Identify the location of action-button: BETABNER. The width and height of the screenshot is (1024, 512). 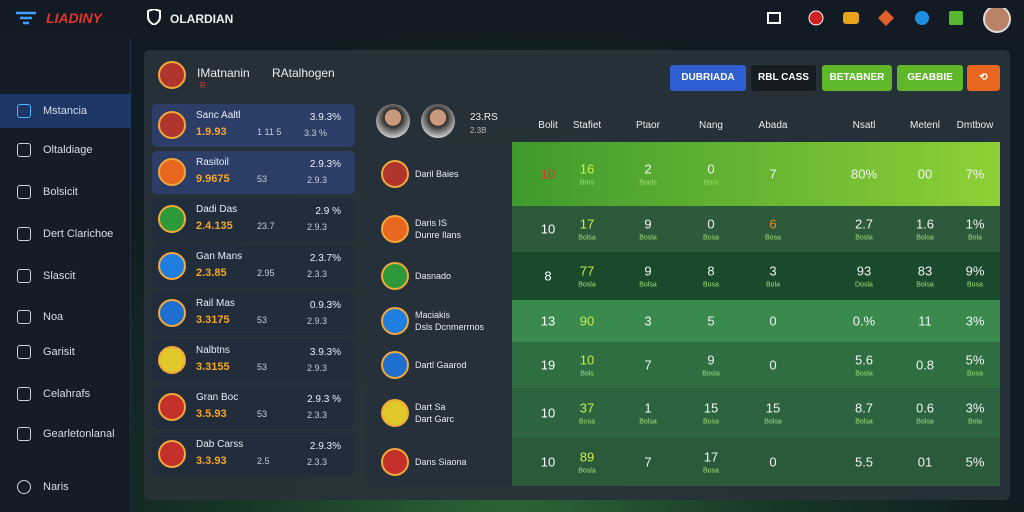
(857, 78).